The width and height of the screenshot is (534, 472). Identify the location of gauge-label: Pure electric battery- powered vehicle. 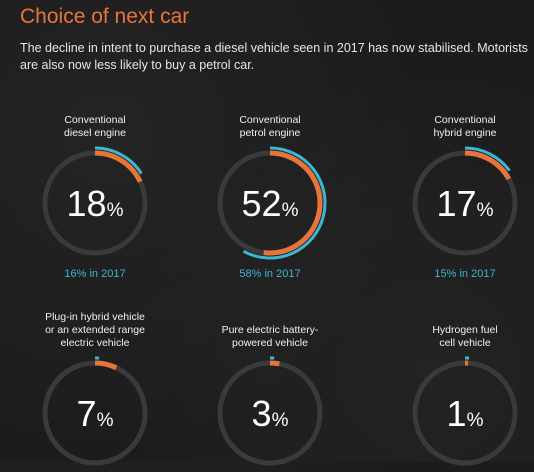
(270, 330).